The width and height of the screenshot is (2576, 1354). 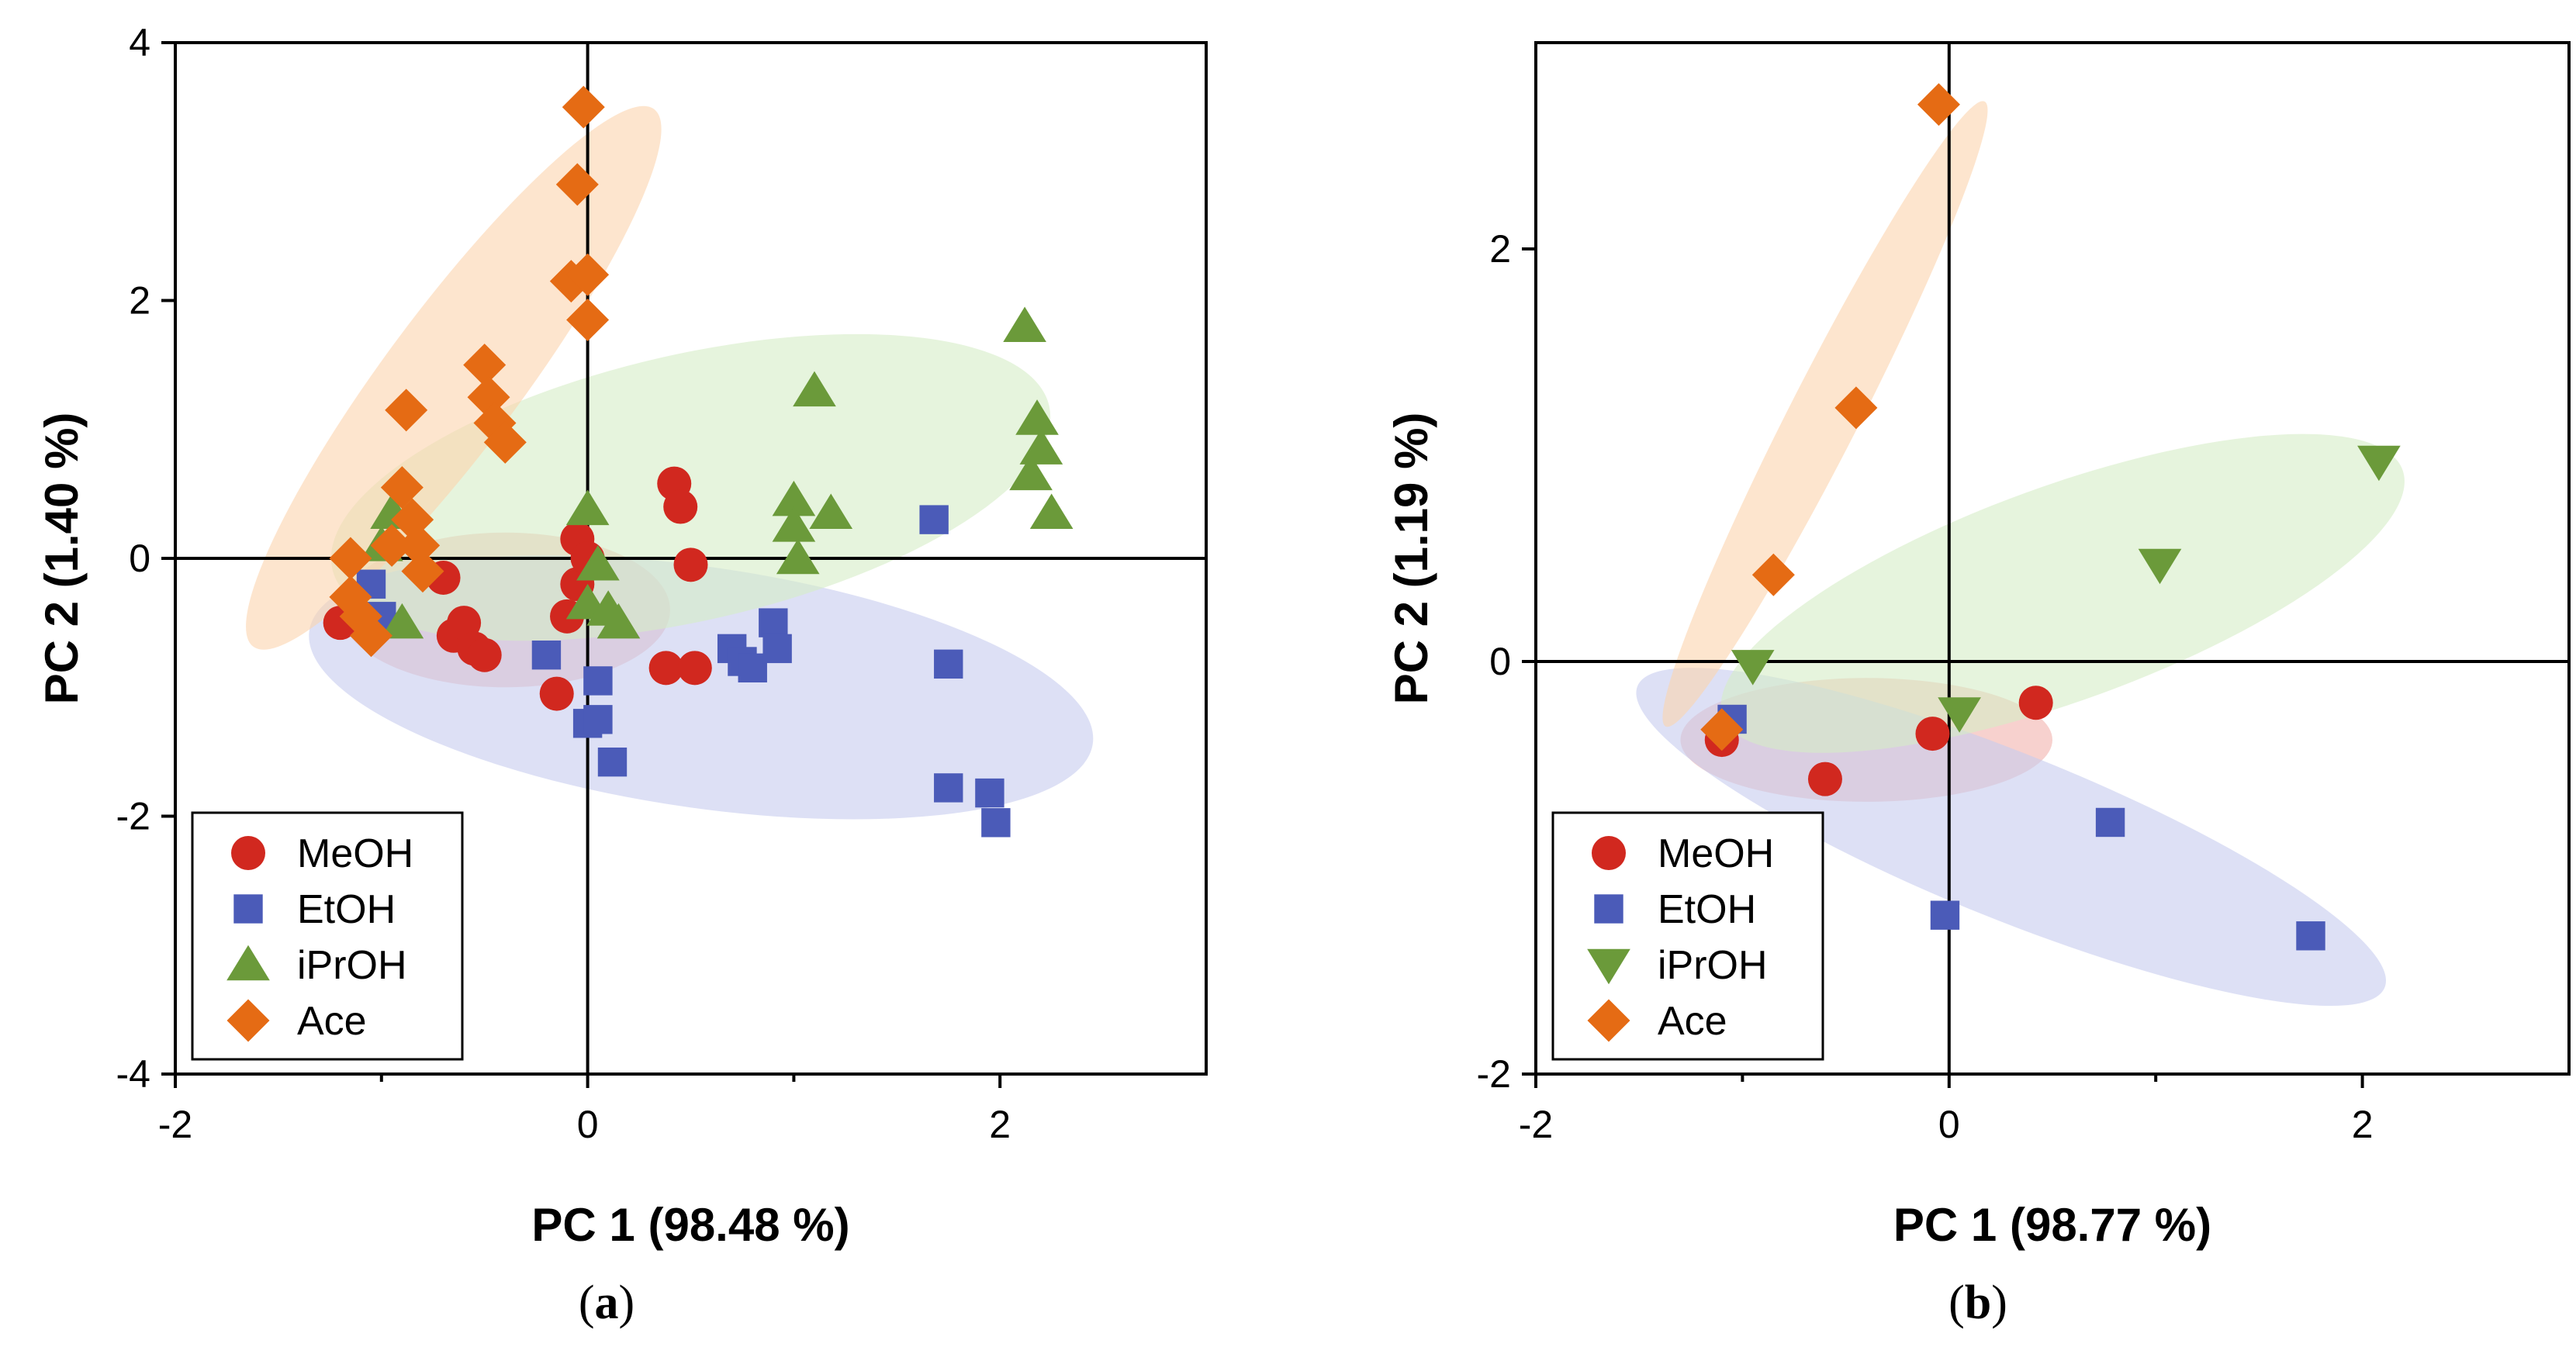 I want to click on legend-marker-meoh, so click(x=248, y=853).